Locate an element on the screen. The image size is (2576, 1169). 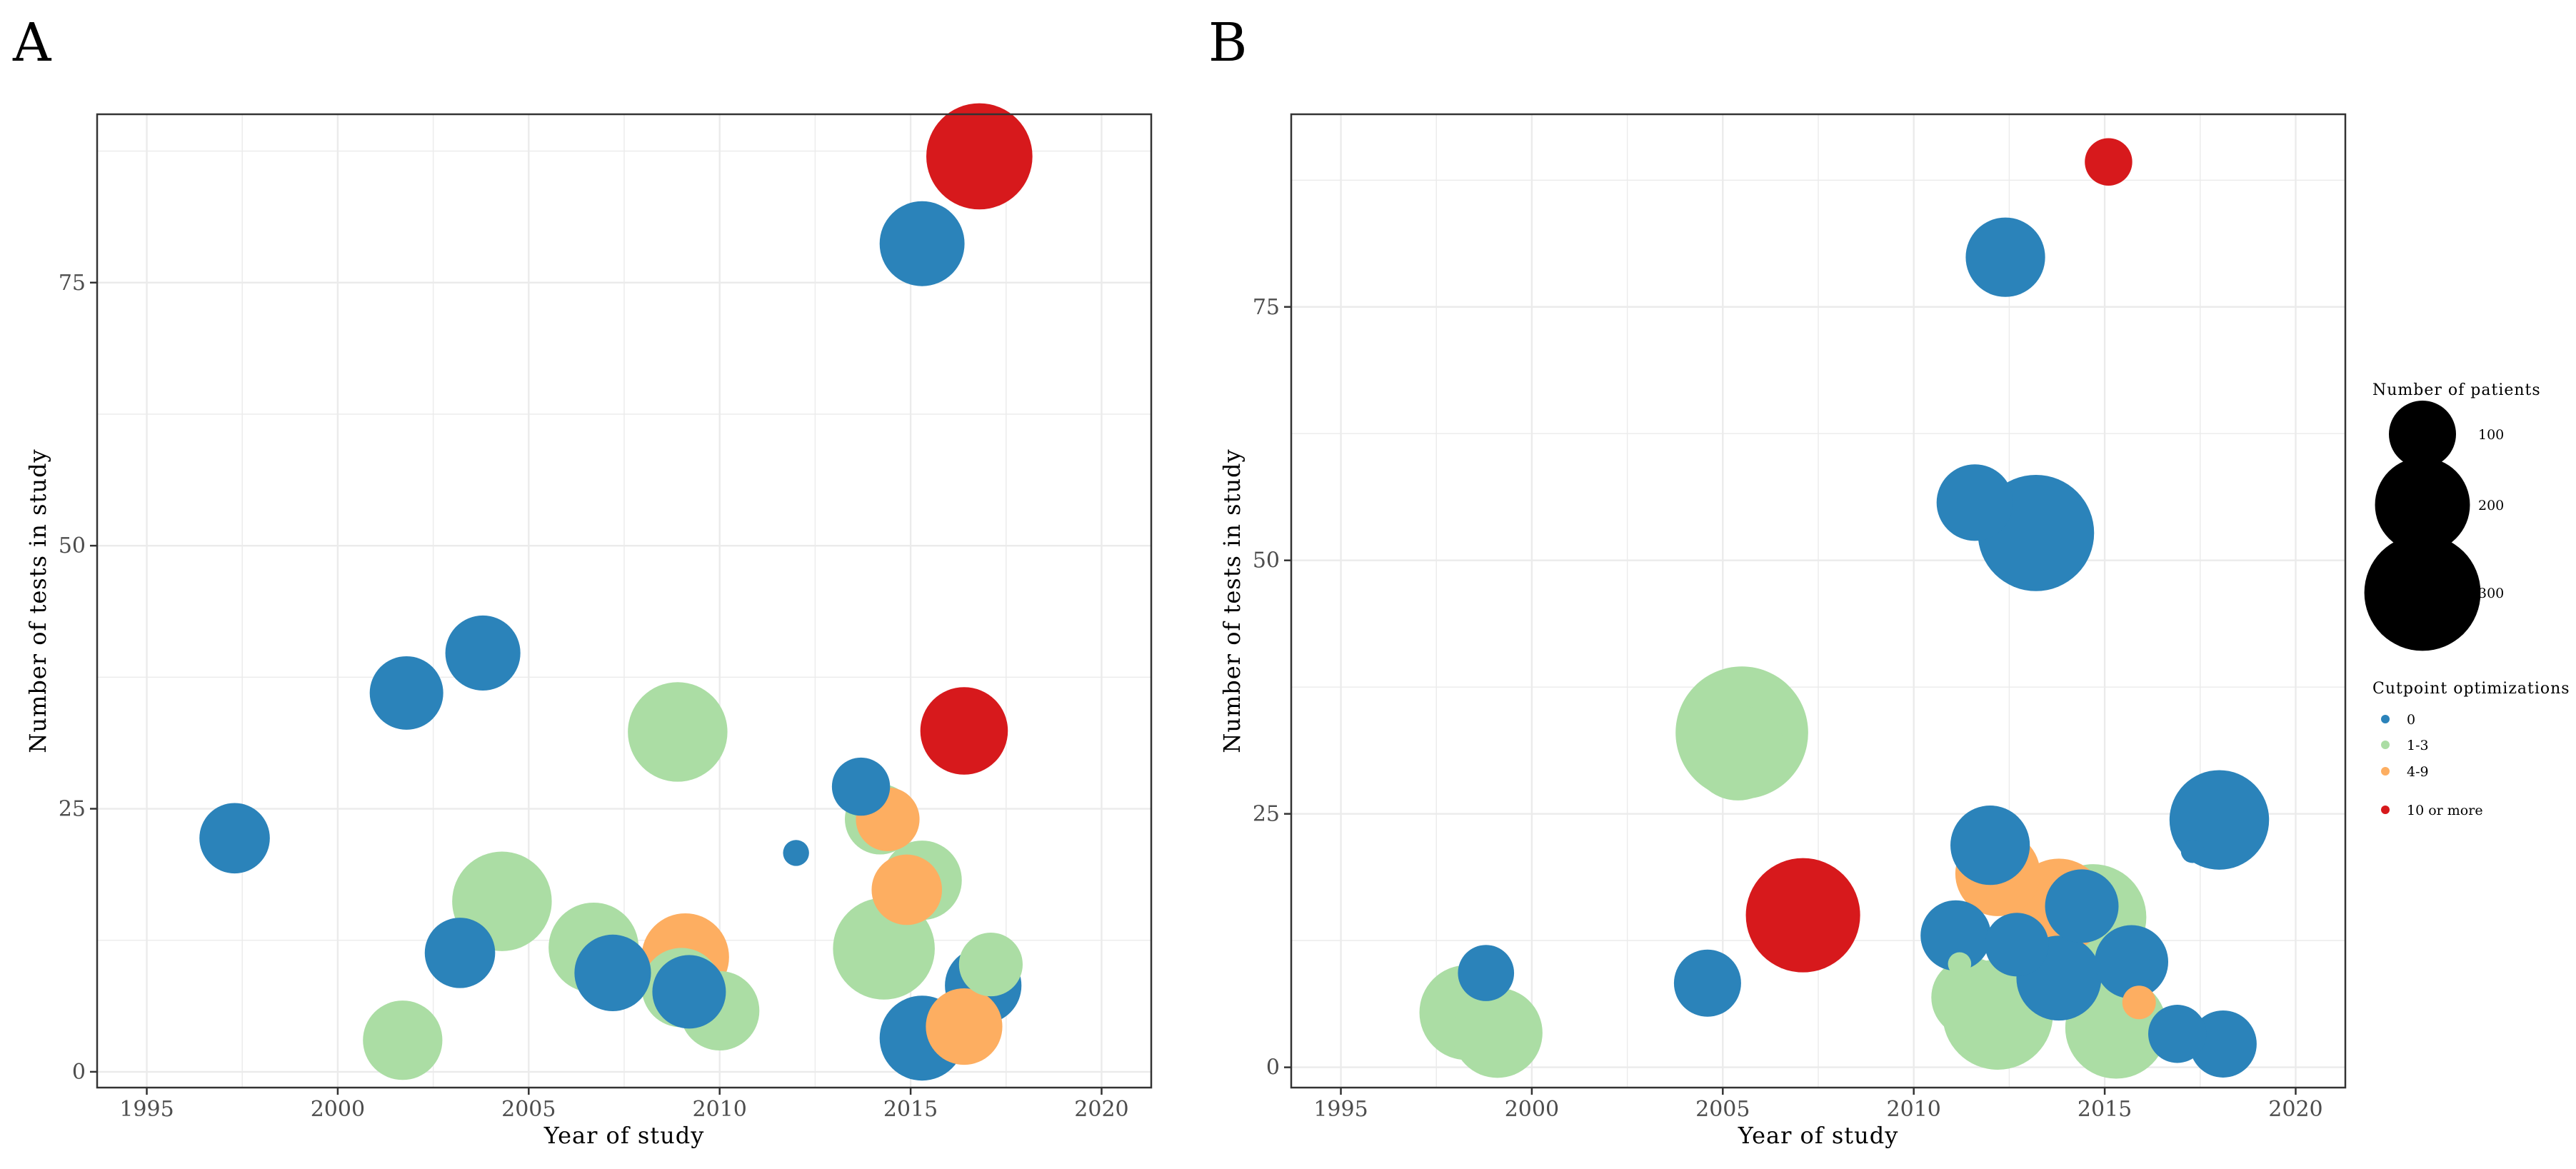
legend-color-label: 1-3 is located at coordinates (2418, 745).